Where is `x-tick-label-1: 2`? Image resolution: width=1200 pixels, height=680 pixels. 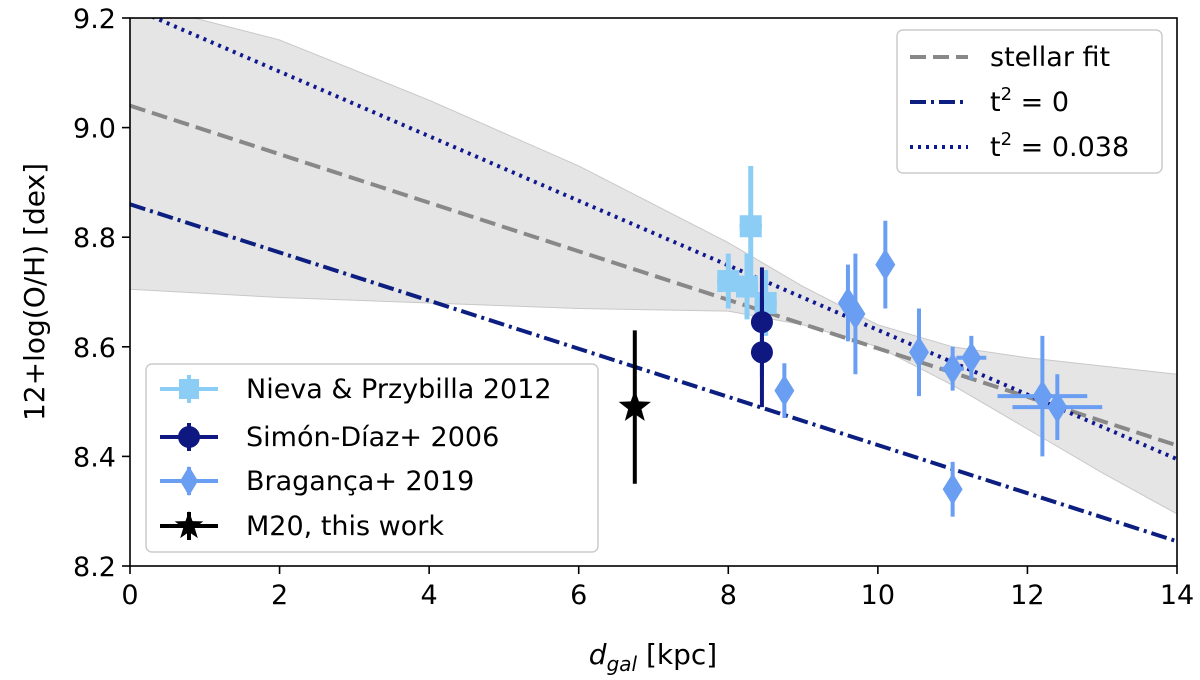
x-tick-label-1: 2 is located at coordinates (279, 595).